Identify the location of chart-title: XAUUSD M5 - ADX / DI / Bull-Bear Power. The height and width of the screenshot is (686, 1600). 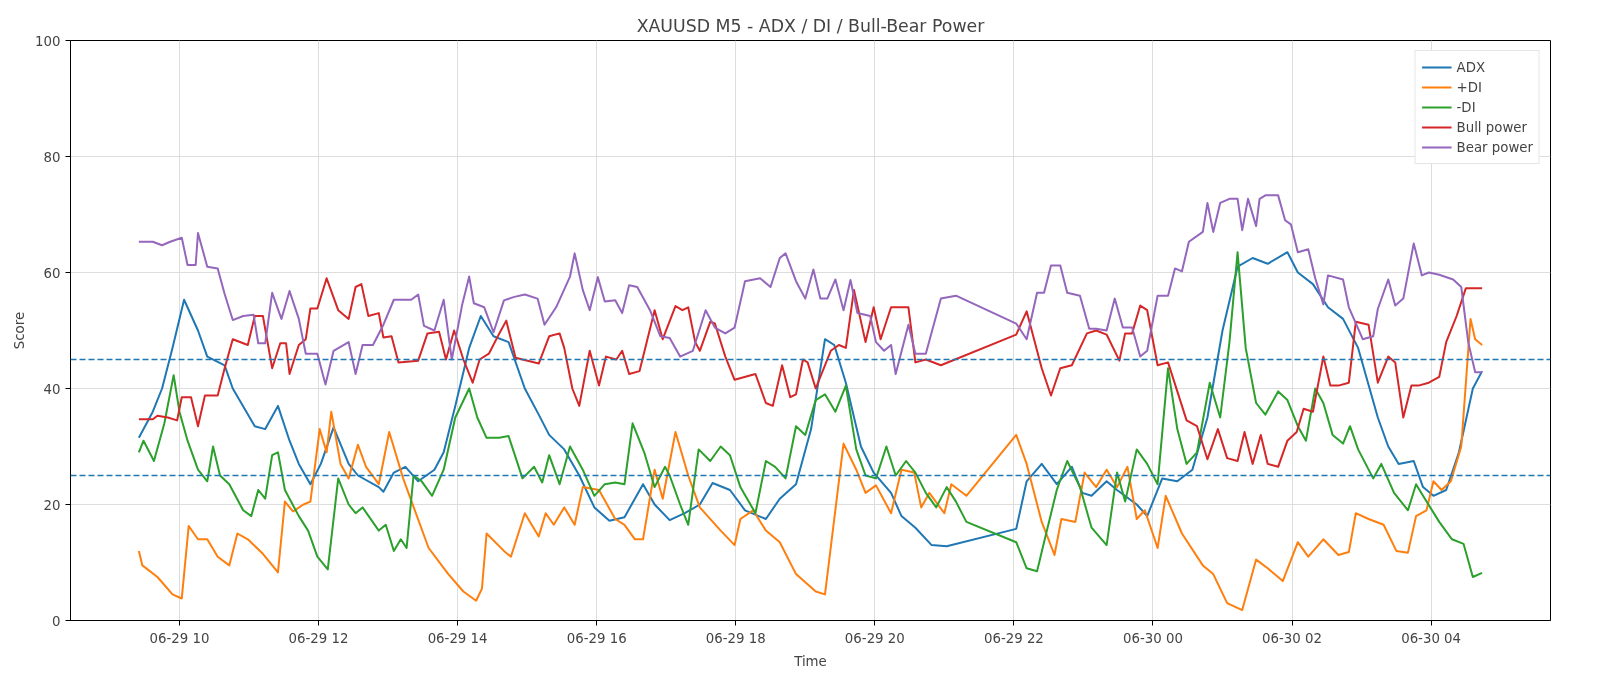
(811, 25).